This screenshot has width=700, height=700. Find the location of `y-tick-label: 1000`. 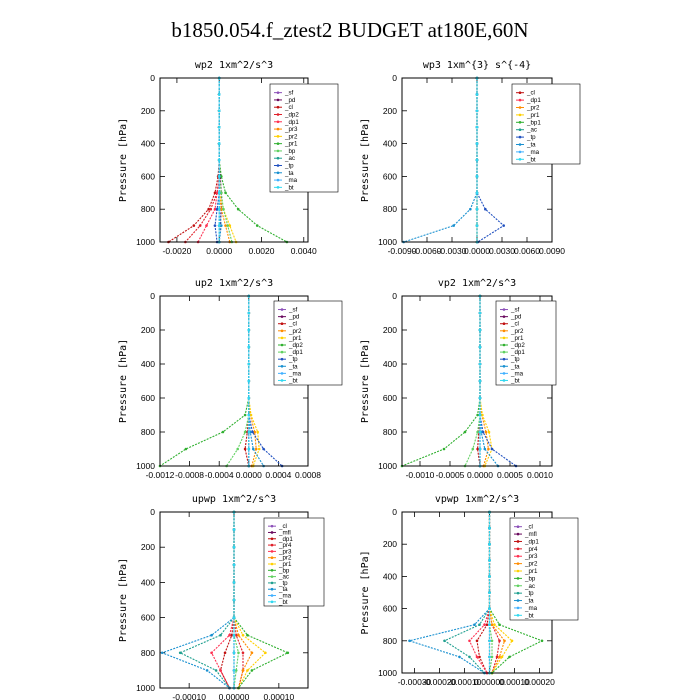

y-tick-label: 1000 is located at coordinates (145, 688).